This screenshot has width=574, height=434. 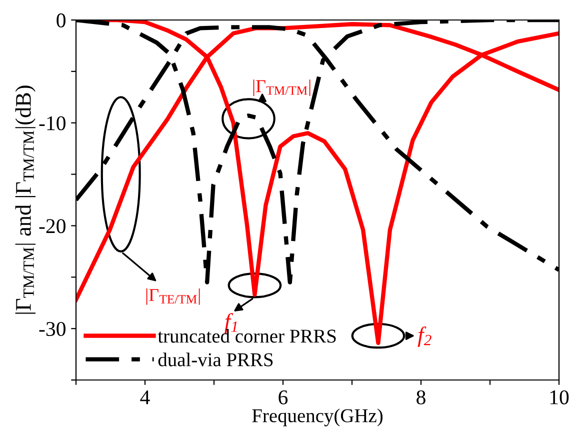 What do you see at coordinates (281, 88) in the screenshot?
I see `annotation: |Γ$_{TM/TM}$|` at bounding box center [281, 88].